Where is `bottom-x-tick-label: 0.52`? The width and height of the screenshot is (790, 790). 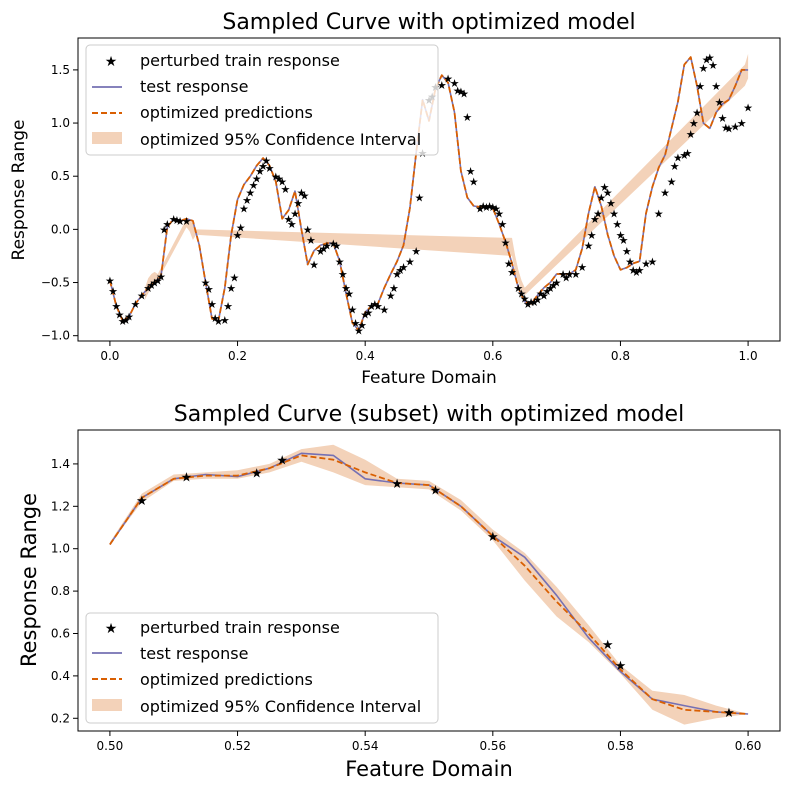
bottom-x-tick-label: 0.52 is located at coordinates (237, 746).